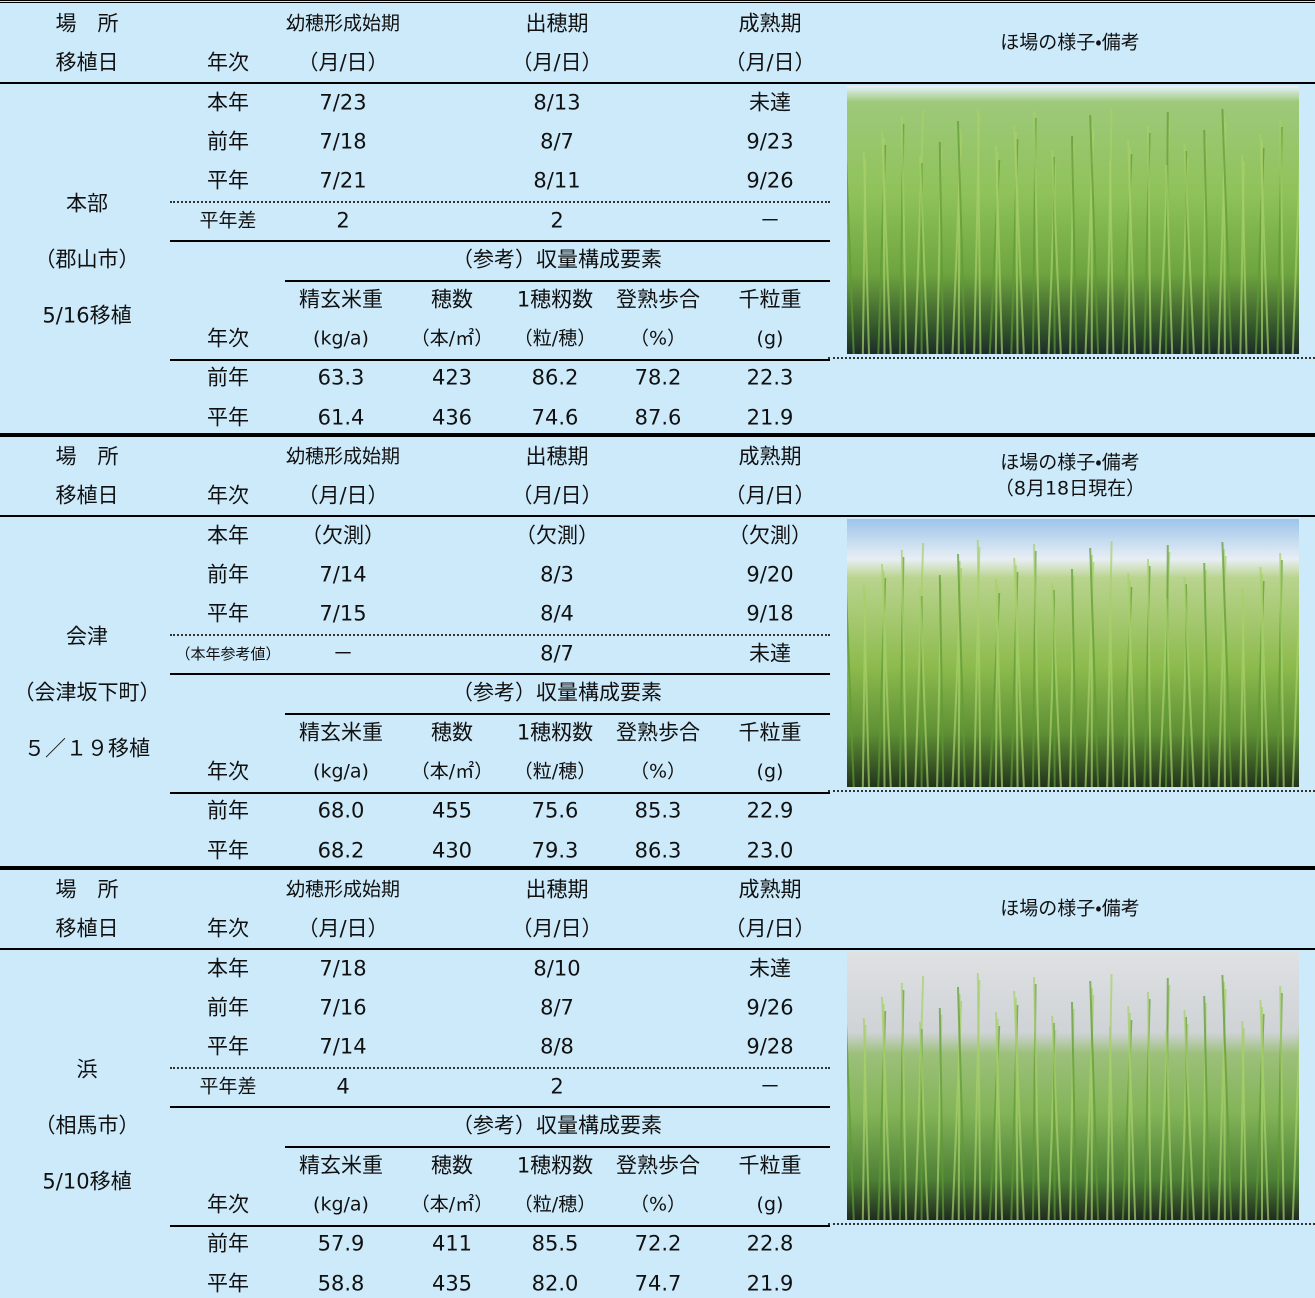  Describe the element at coordinates (658, 731) in the screenshot. I see `yield-header: 登熟歩合` at that location.